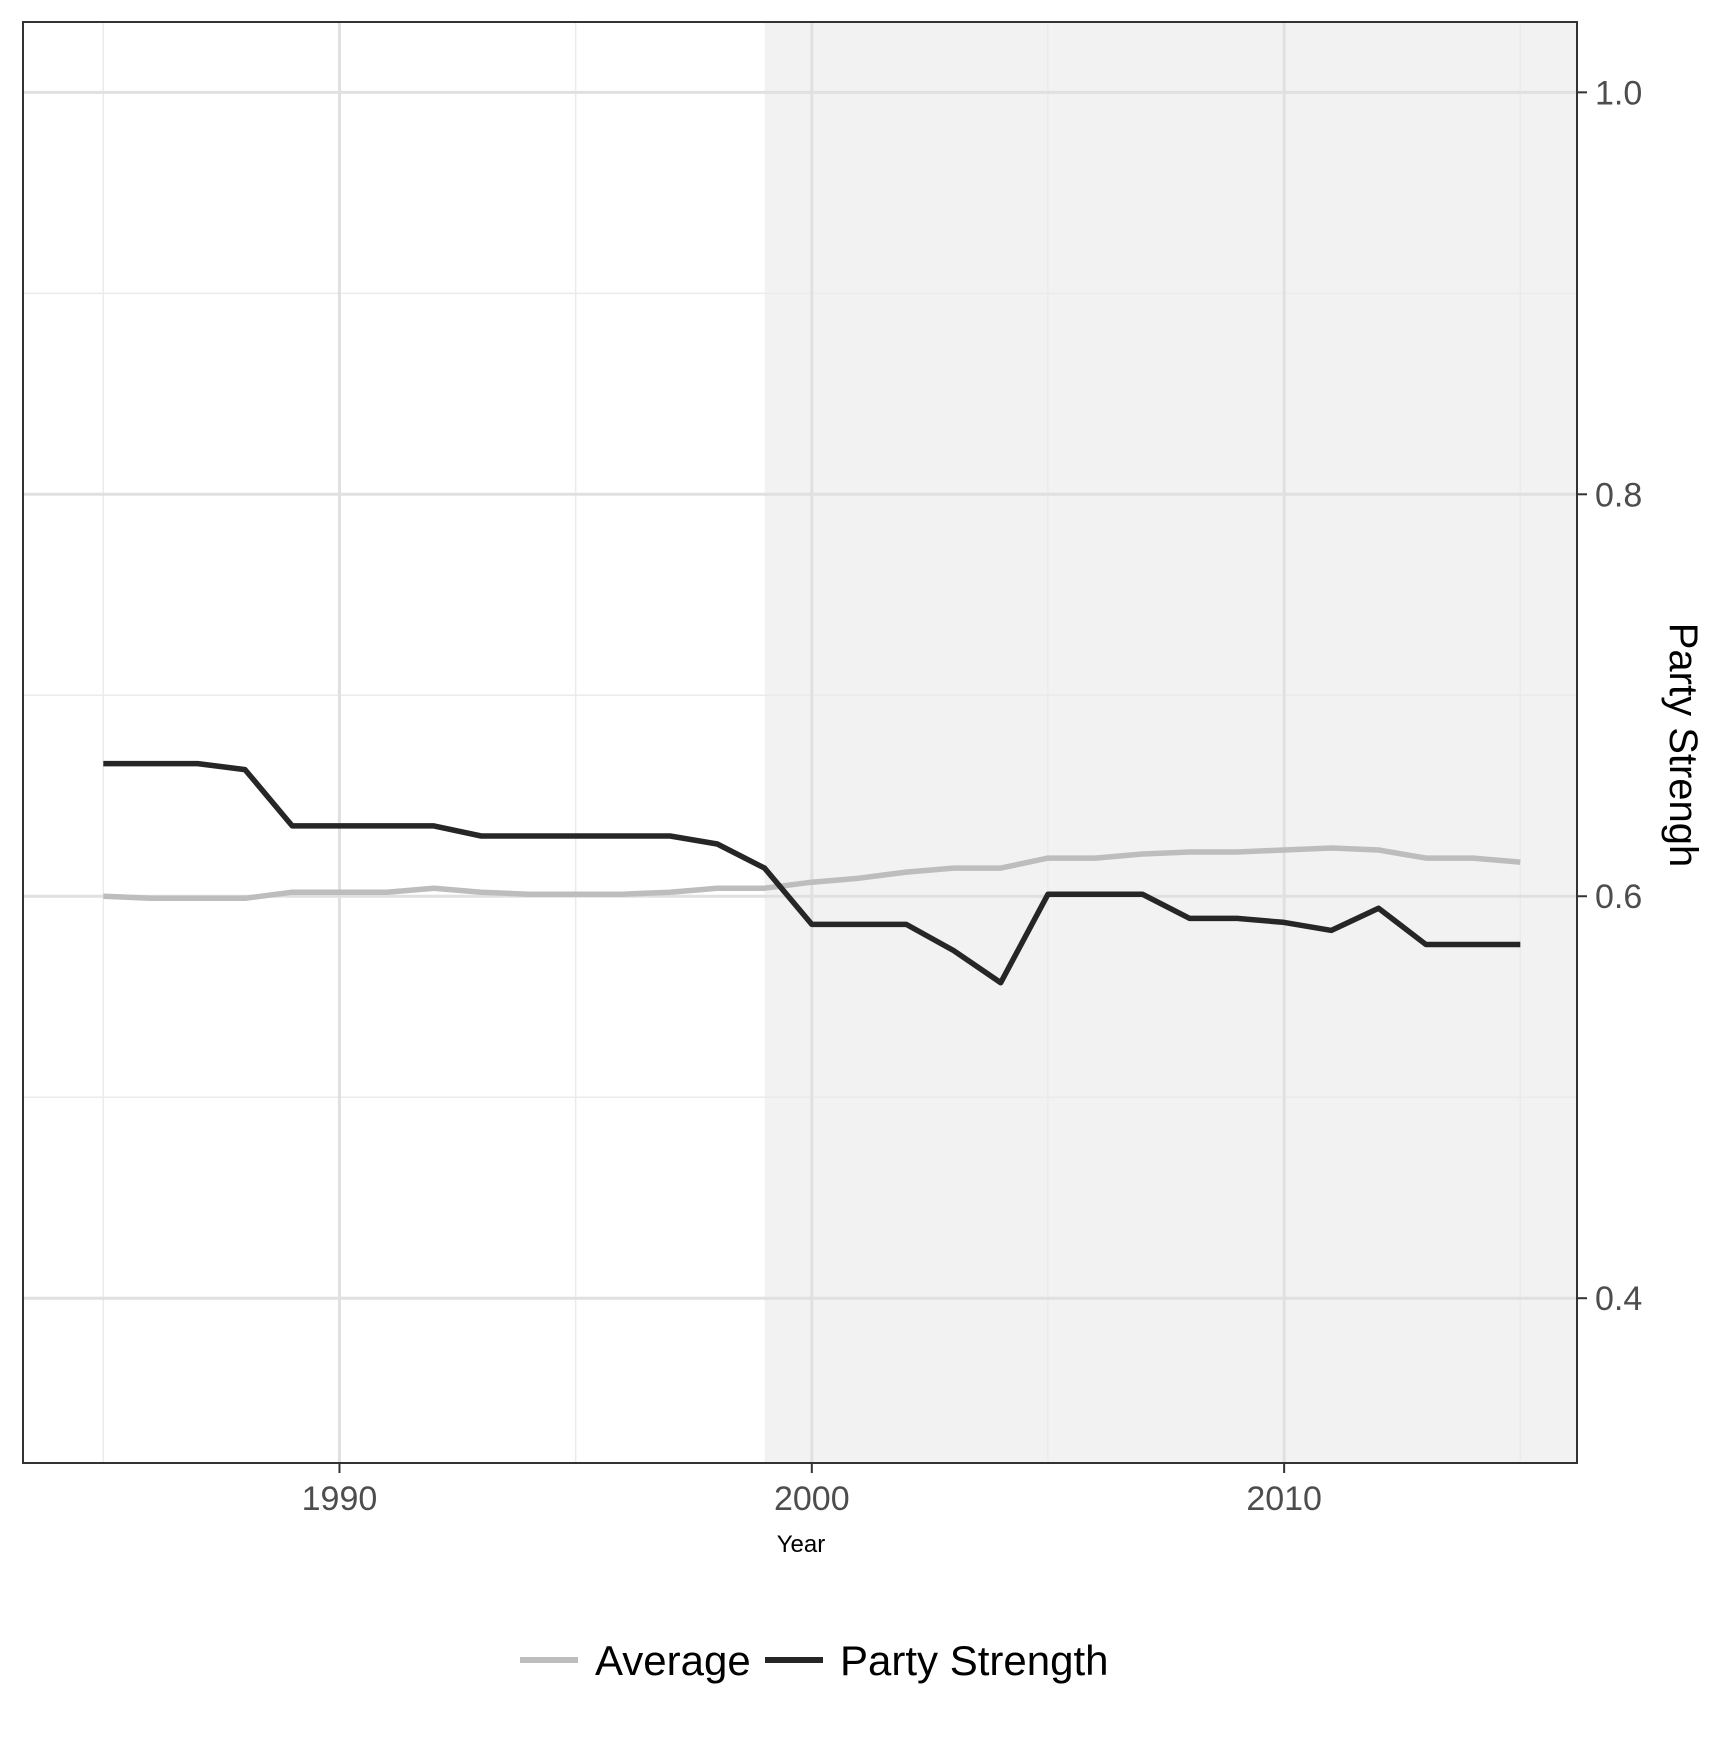 The image size is (1725, 1750). Describe the element at coordinates (1618, 93) in the screenshot. I see `y-tick-label: 1.0` at that location.